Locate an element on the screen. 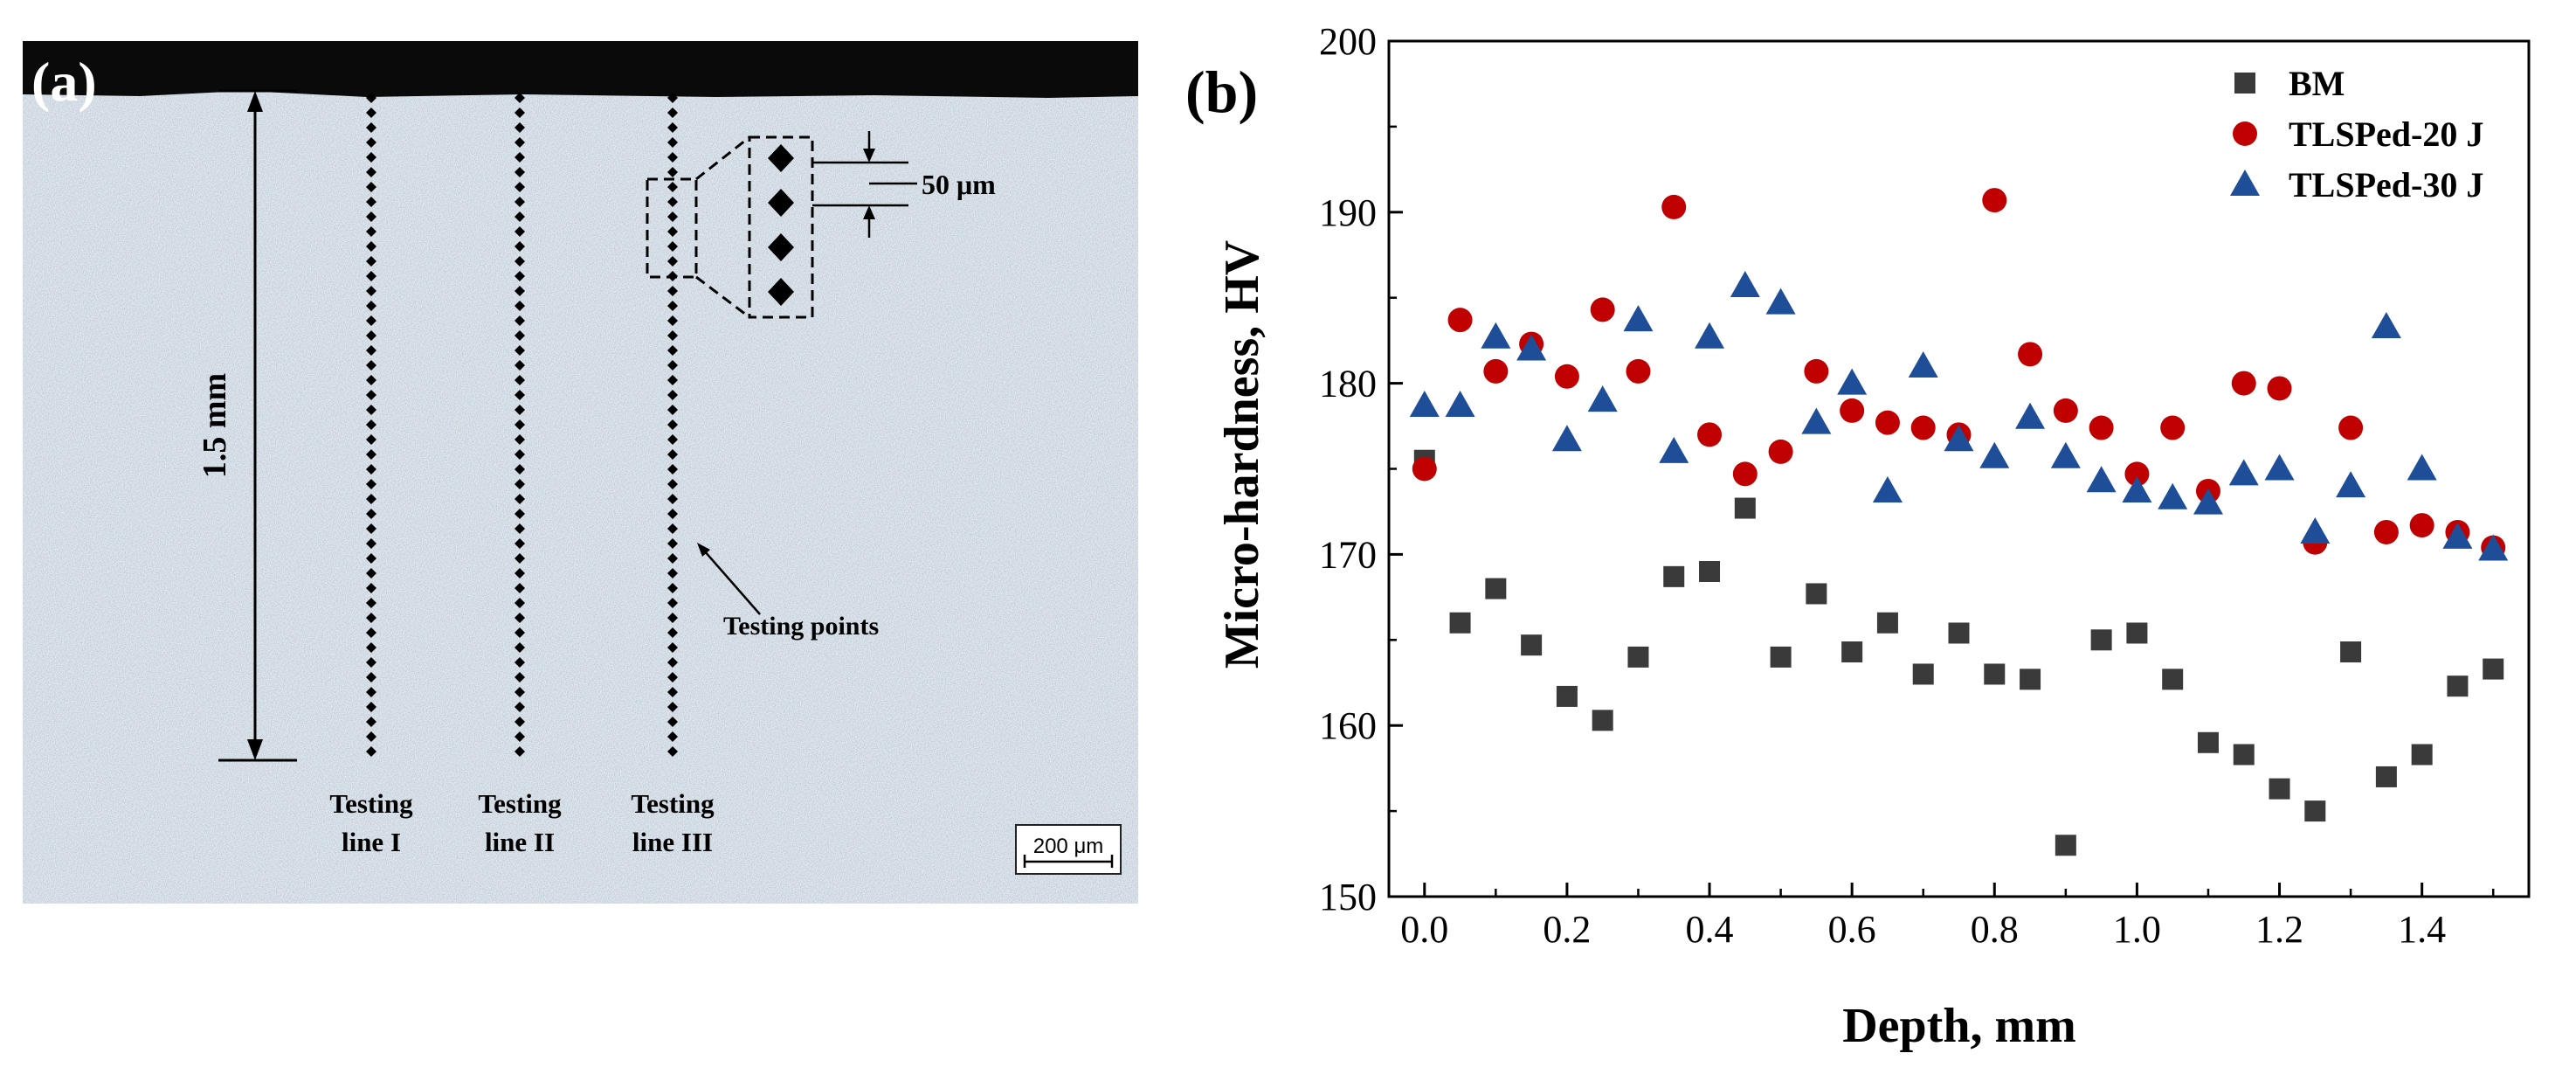 This screenshot has width=2576, height=1074. x-axis-label: Depth, mm is located at coordinates (1959, 1026).